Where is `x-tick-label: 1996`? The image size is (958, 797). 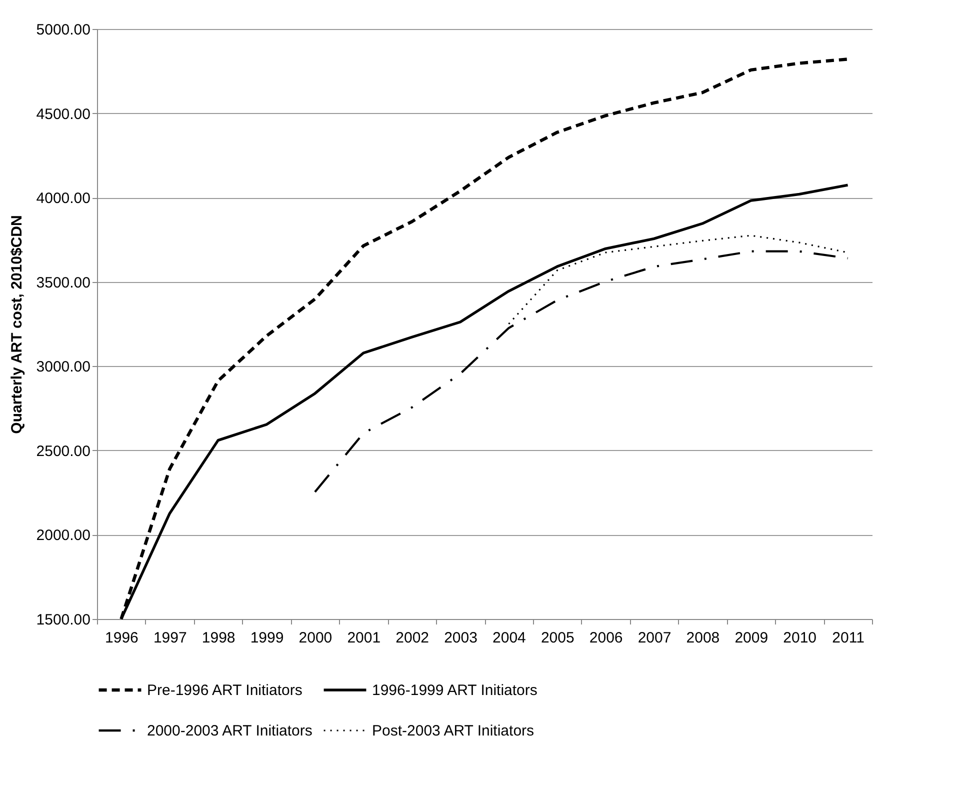 x-tick-label: 1996 is located at coordinates (121, 638).